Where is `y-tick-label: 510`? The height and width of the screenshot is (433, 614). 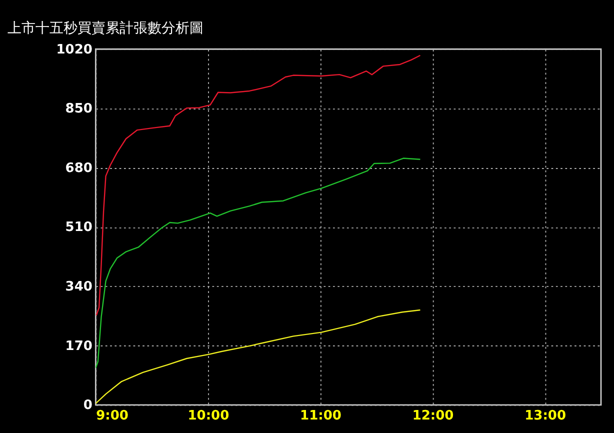 y-tick-label: 510 is located at coordinates (78, 228).